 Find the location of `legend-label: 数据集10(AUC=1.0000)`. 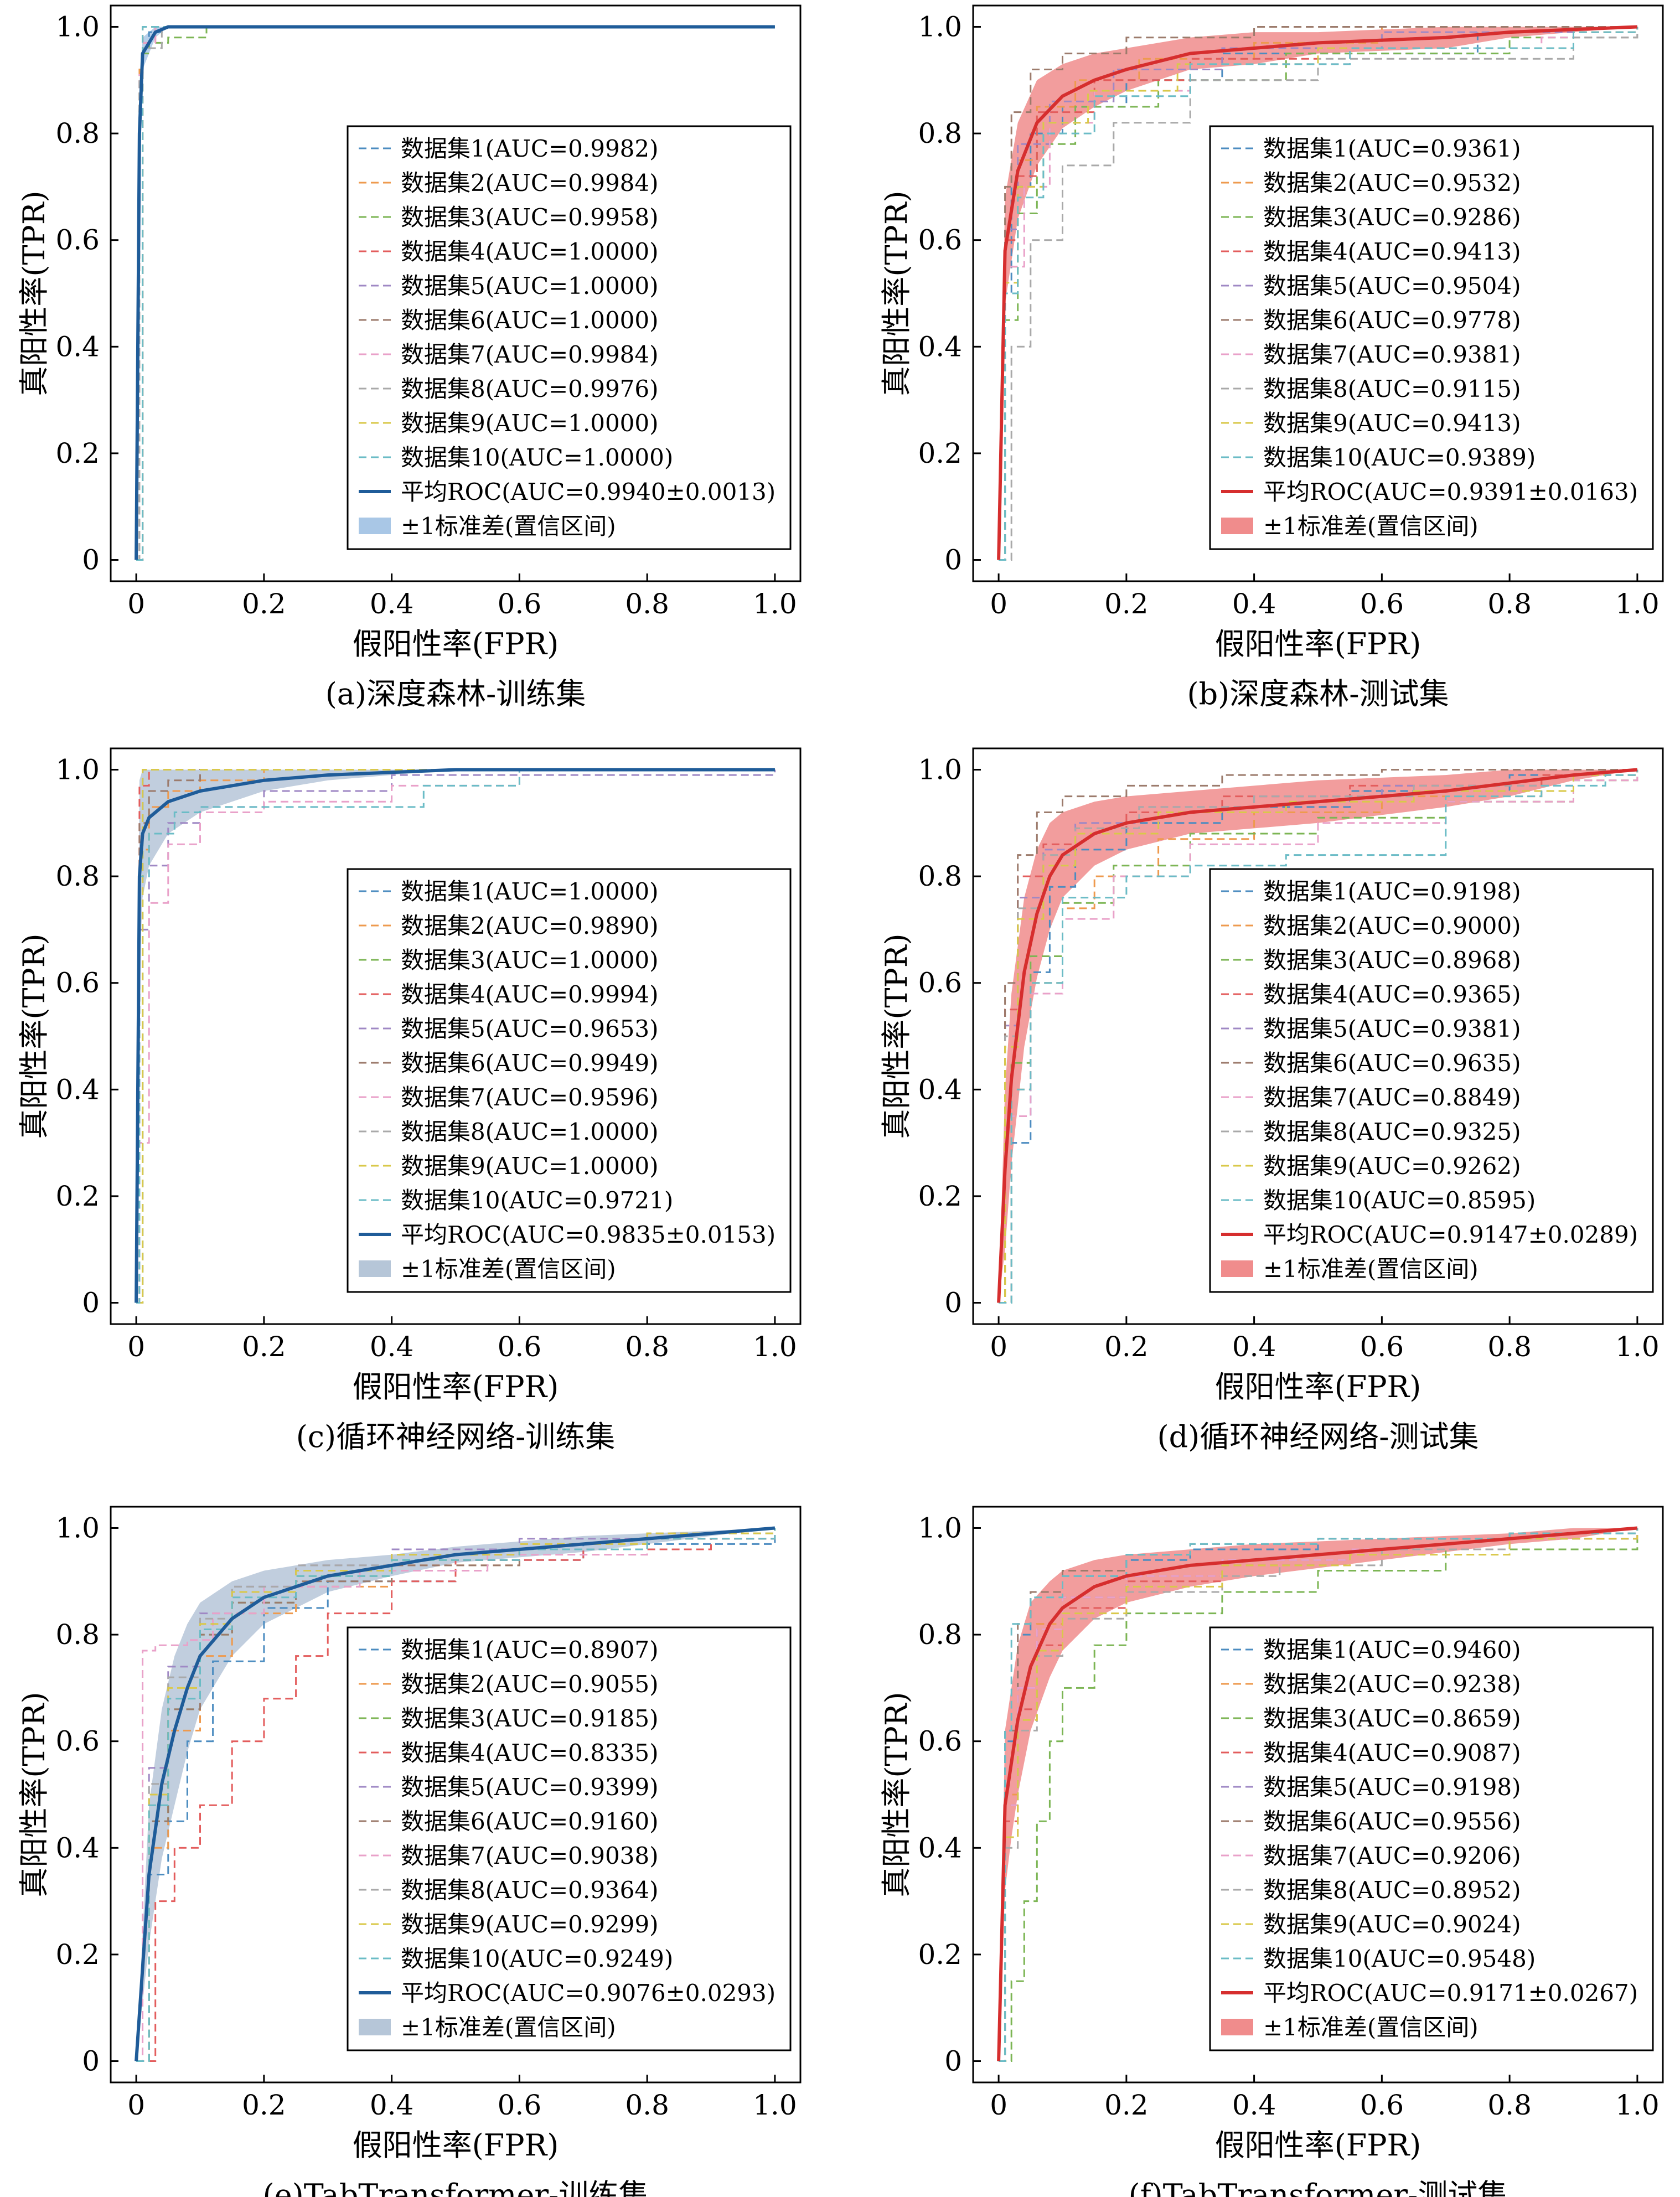

legend-label: 数据集10(AUC=1.0000) is located at coordinates (537, 457).